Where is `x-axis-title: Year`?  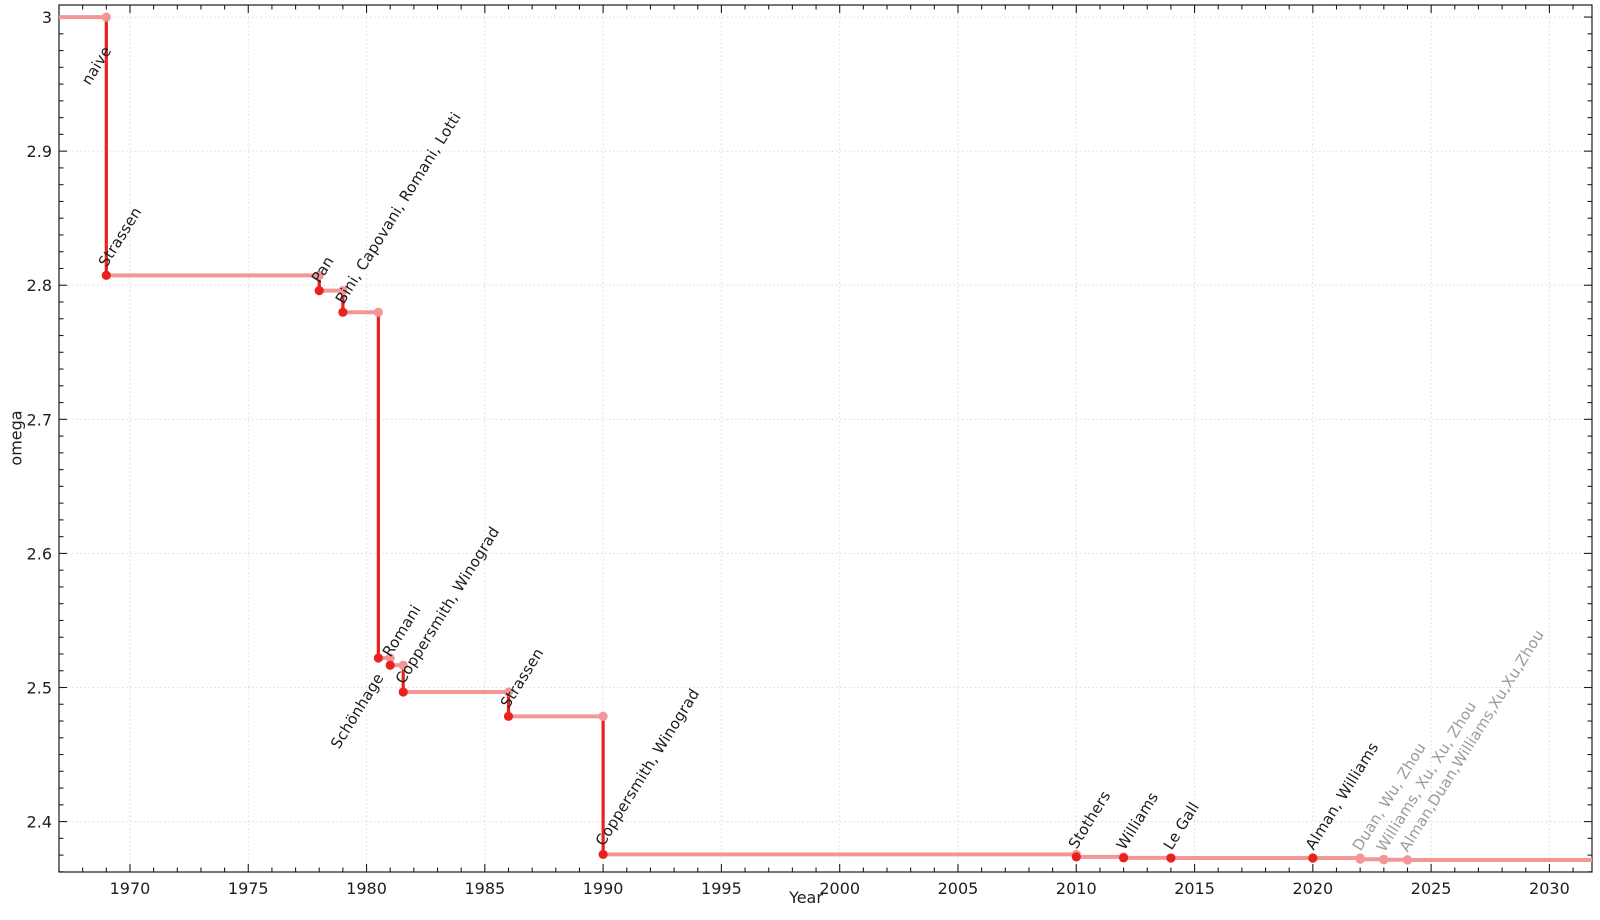 x-axis-title: Year is located at coordinates (806, 897).